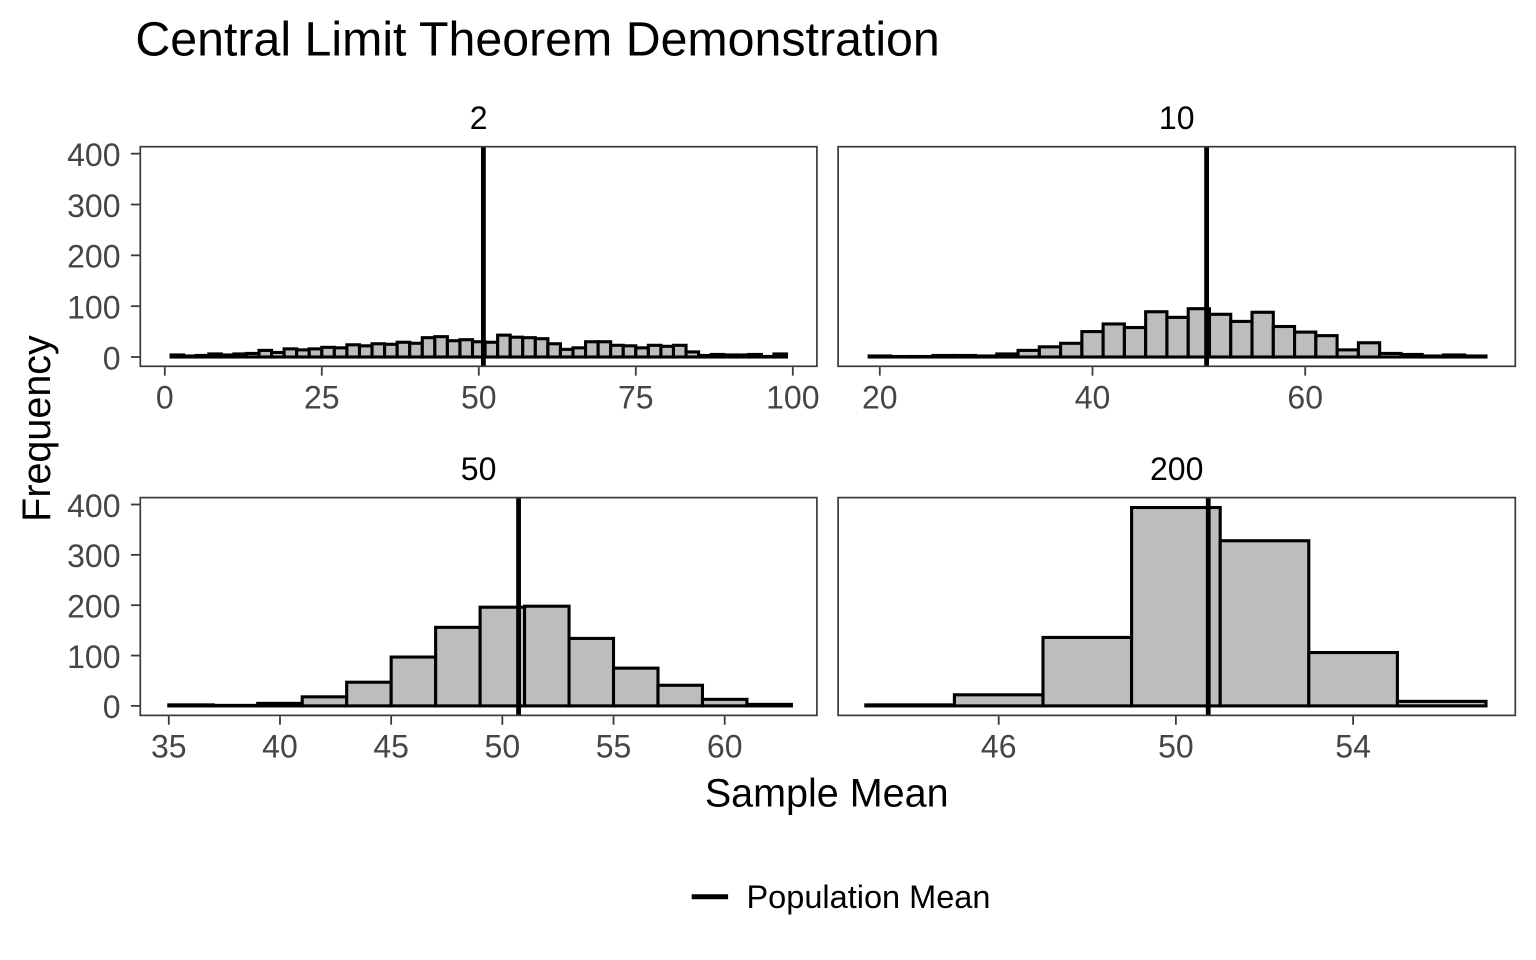  Describe the element at coordinates (1353, 746) in the screenshot. I see `svg-text: 54` at that location.